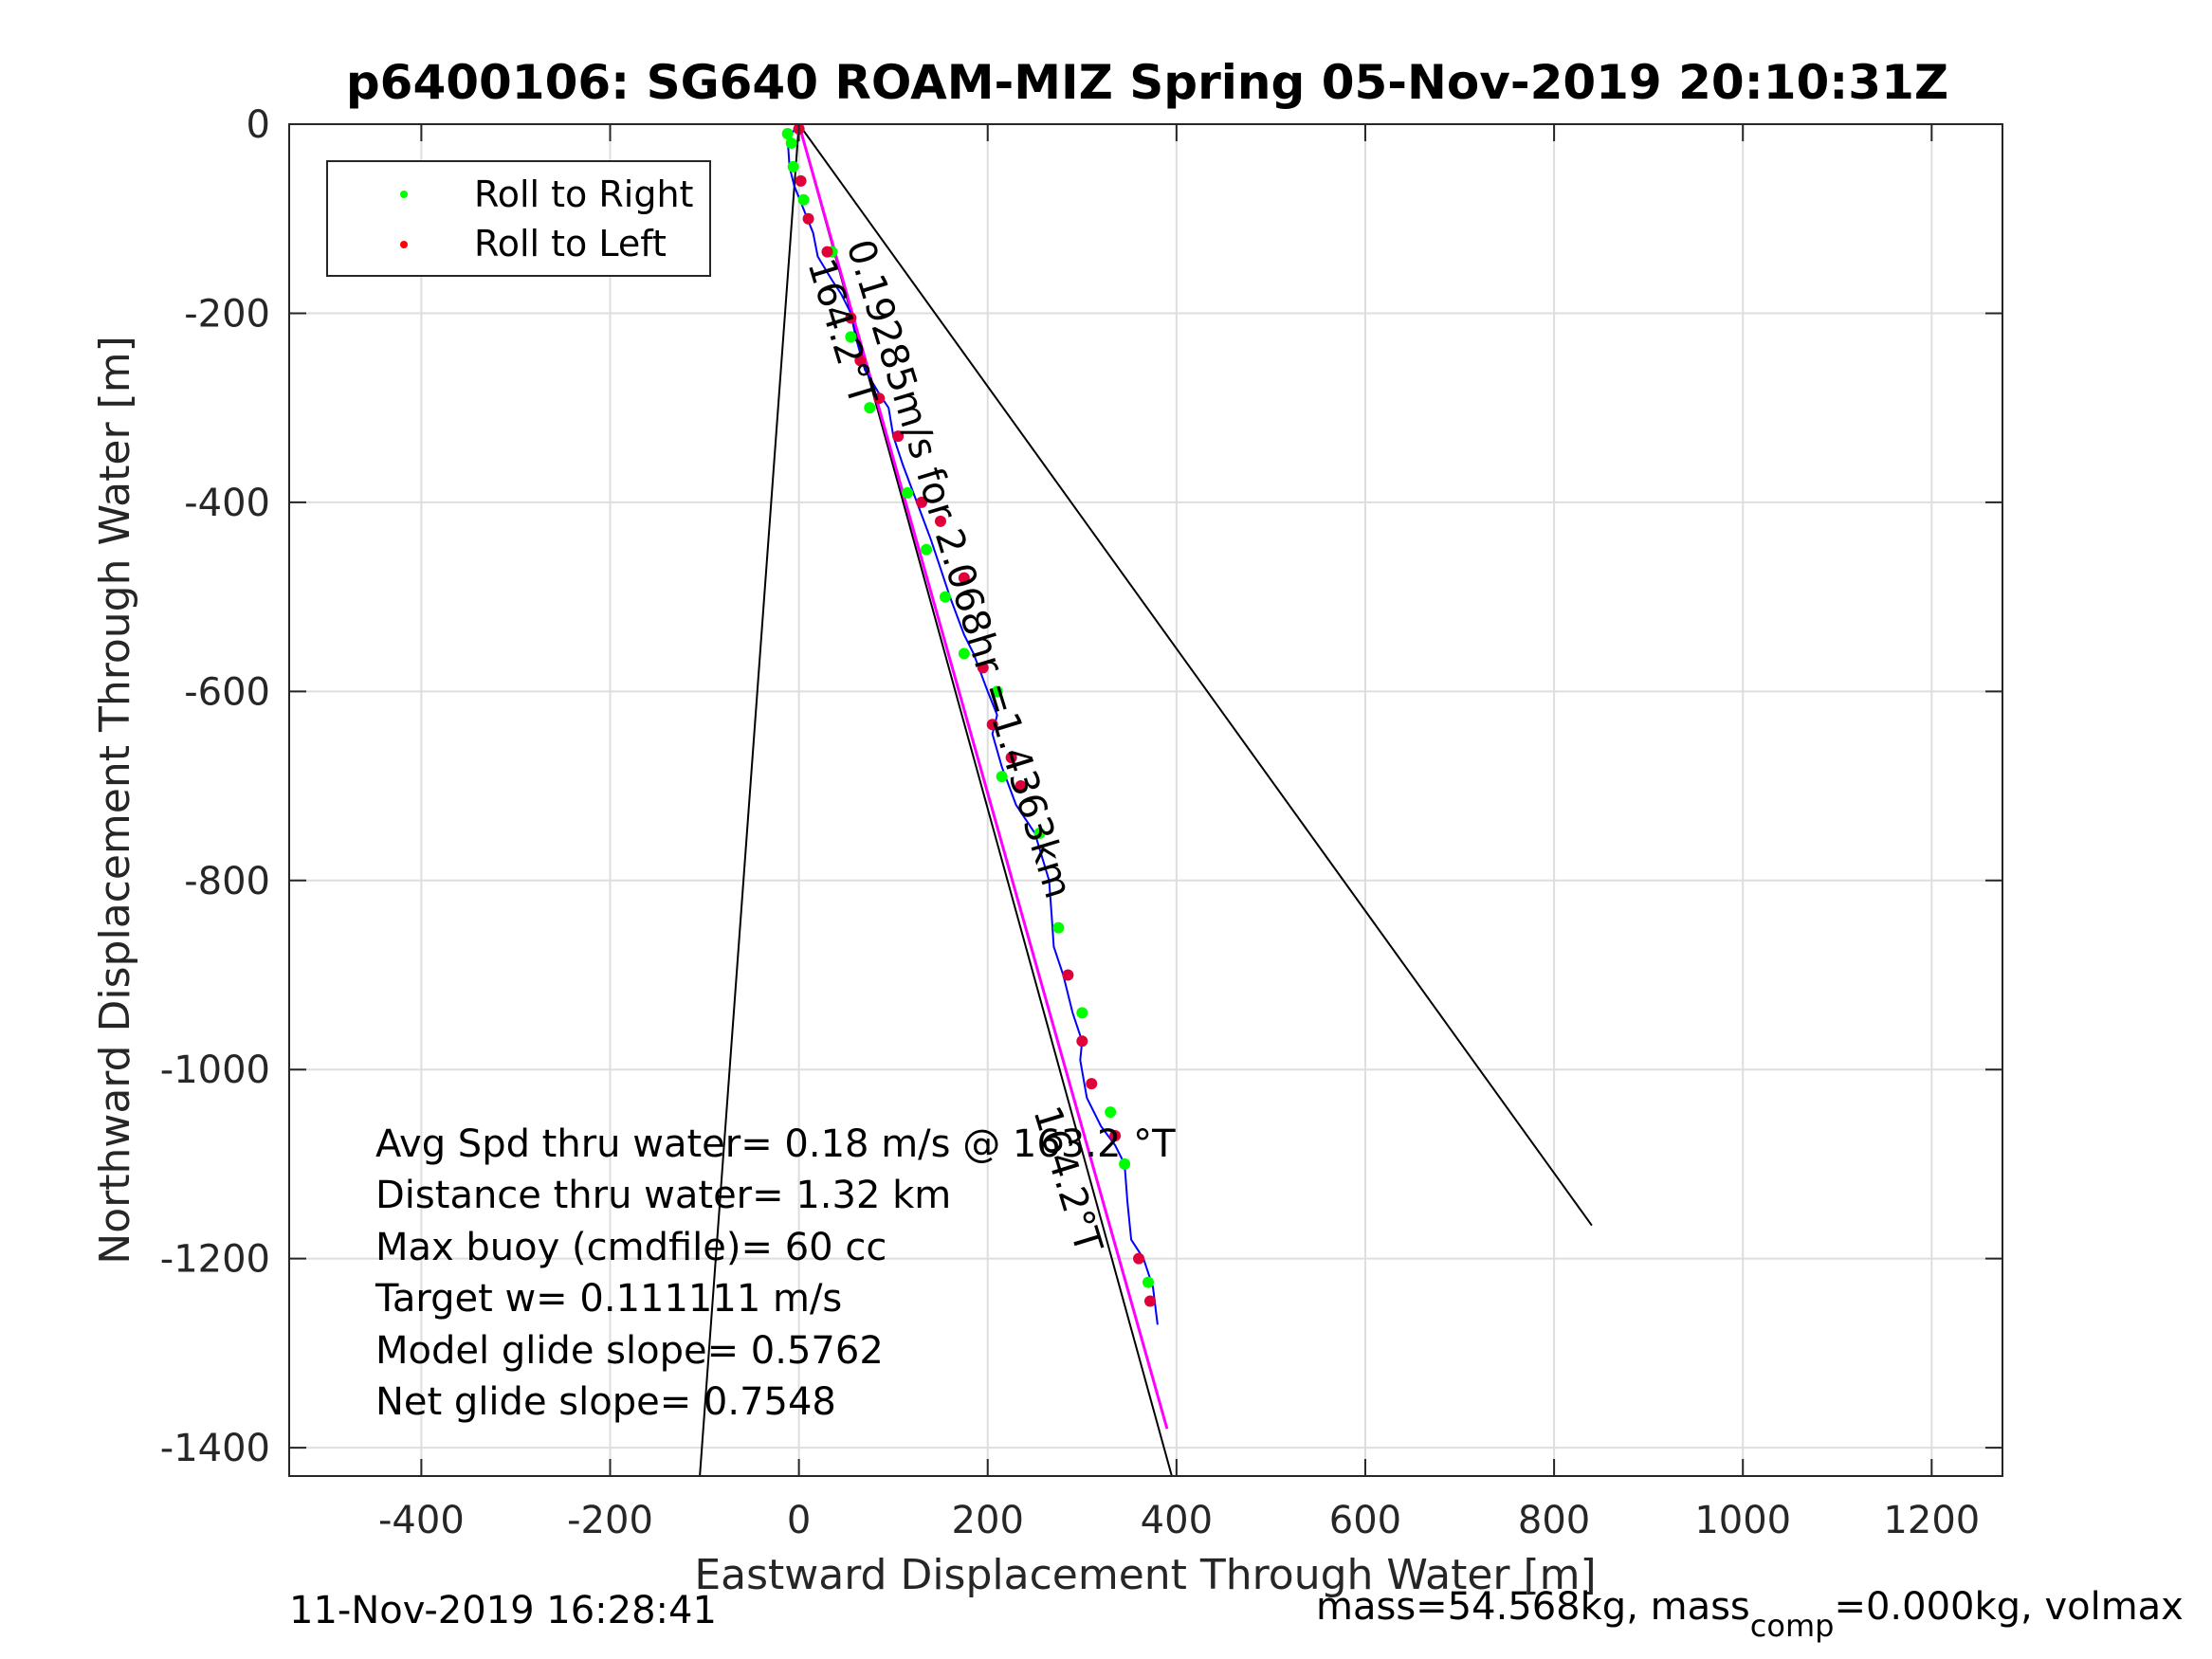 Image resolution: width=2212 pixels, height=1659 pixels. Describe the element at coordinates (215, 1070) in the screenshot. I see `y-tick-label: -1000` at that location.